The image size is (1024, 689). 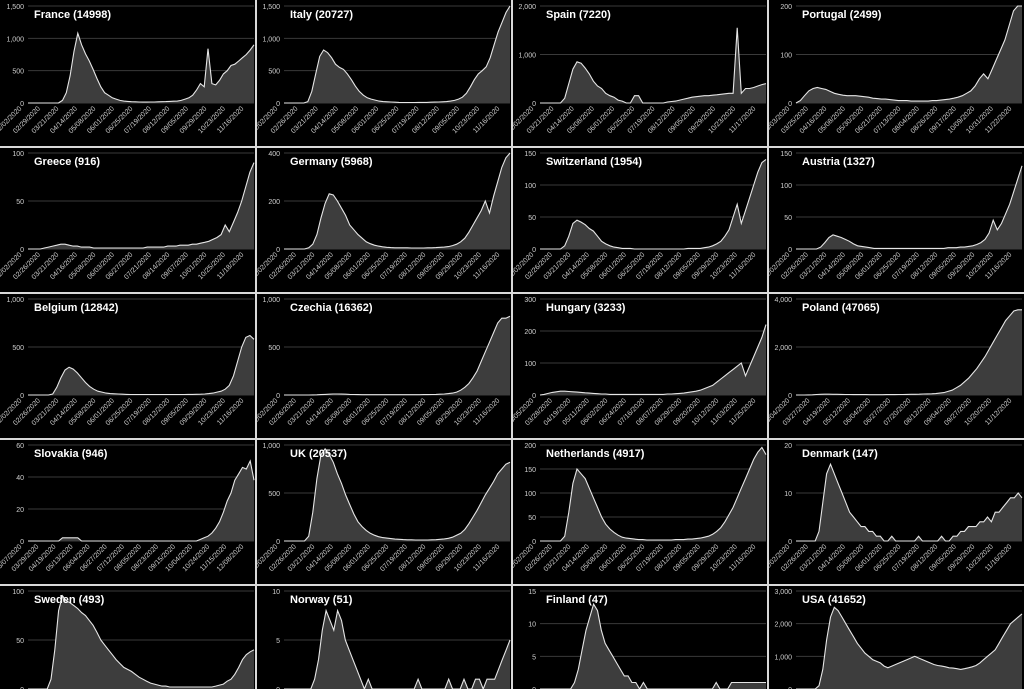 I want to click on chart-title: Germany (5968), so click(x=331, y=162).